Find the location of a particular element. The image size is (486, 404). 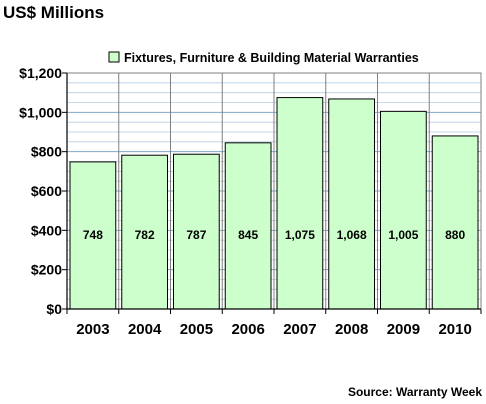

y-tick-label: $600 is located at coordinates (46, 191).